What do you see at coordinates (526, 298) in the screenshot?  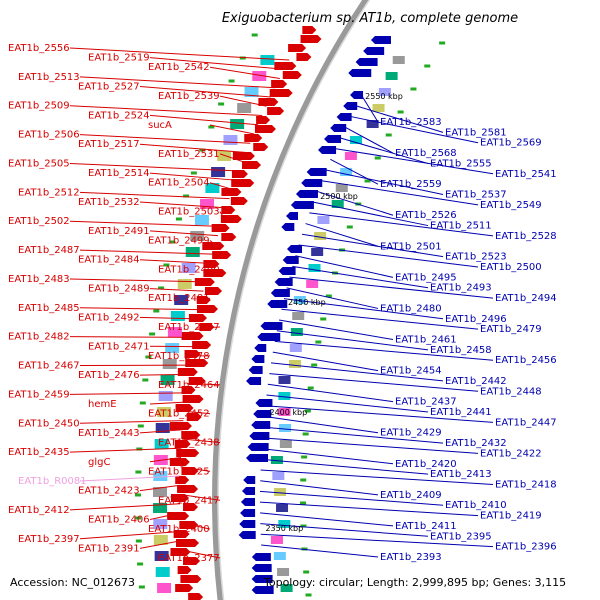 I see `gene-label: EAT1b_2494` at bounding box center [526, 298].